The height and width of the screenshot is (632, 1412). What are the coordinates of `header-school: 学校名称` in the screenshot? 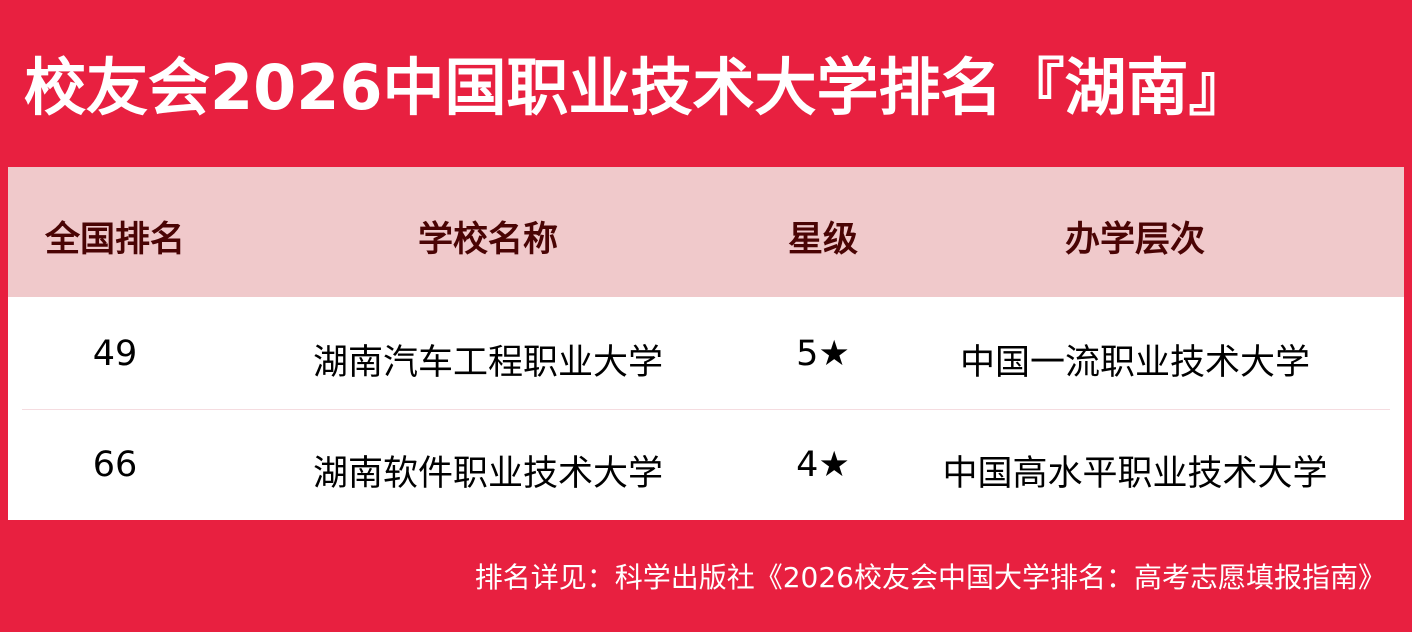 It's located at (488, 240).